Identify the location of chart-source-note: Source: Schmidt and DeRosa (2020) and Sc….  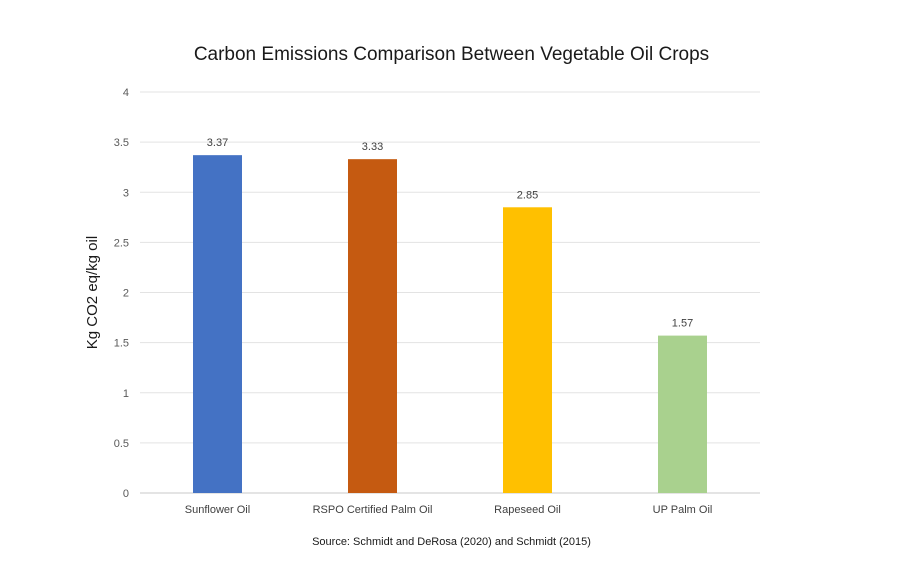
(451, 542).